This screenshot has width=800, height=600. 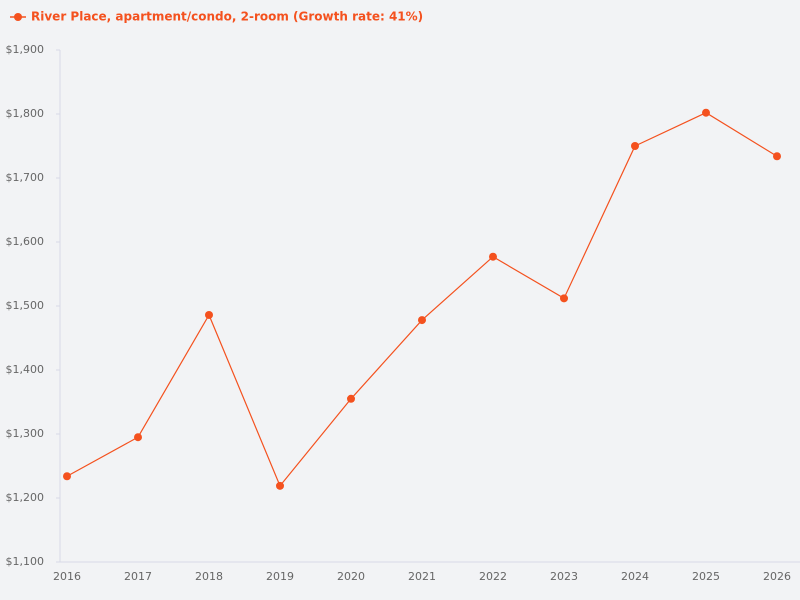 What do you see at coordinates (25, 177) in the screenshot?
I see `y-tick-label: $1,700` at bounding box center [25, 177].